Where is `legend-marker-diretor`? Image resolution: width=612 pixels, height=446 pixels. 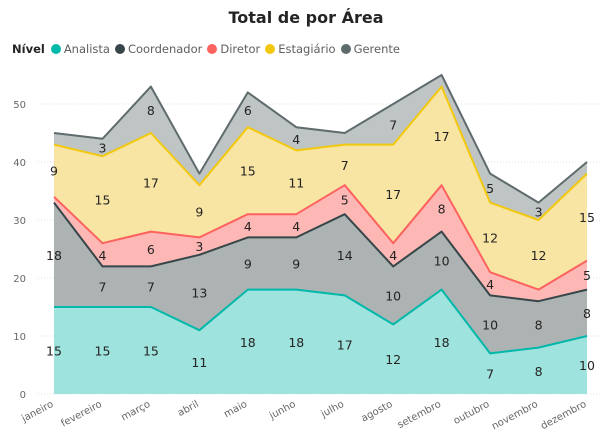 legend-marker-diretor is located at coordinates (212, 49).